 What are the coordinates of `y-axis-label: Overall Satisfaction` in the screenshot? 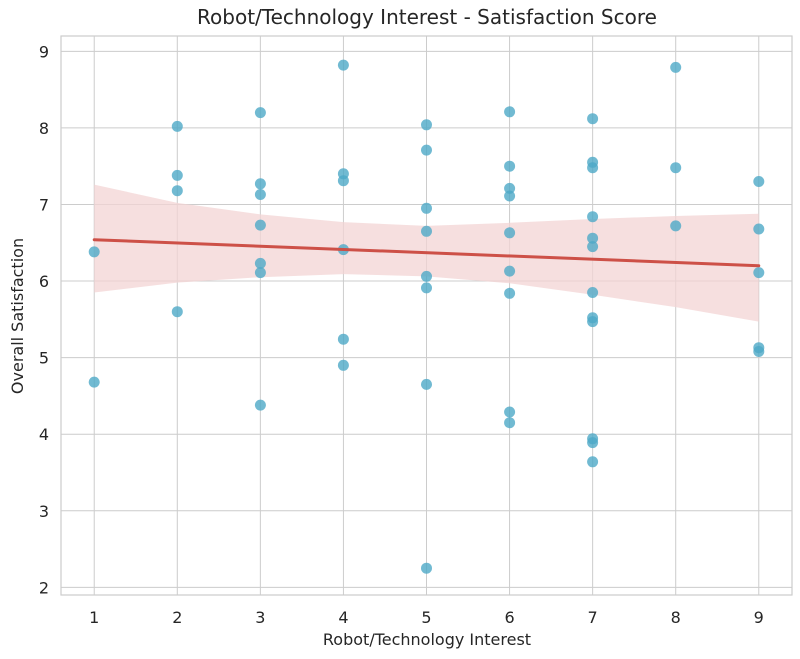 It's located at (17, 316).